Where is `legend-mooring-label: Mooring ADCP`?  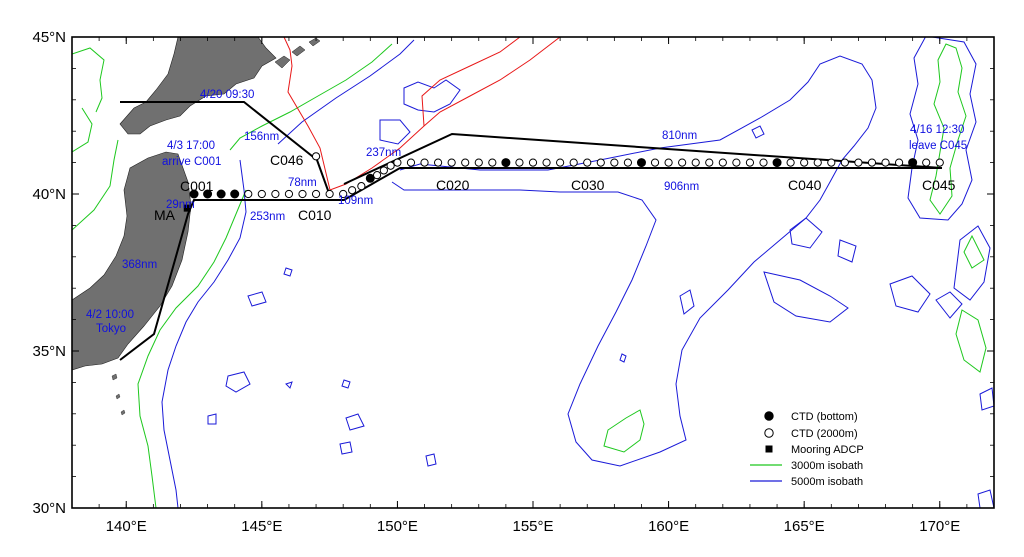 legend-mooring-label: Mooring ADCP is located at coordinates (827, 450).